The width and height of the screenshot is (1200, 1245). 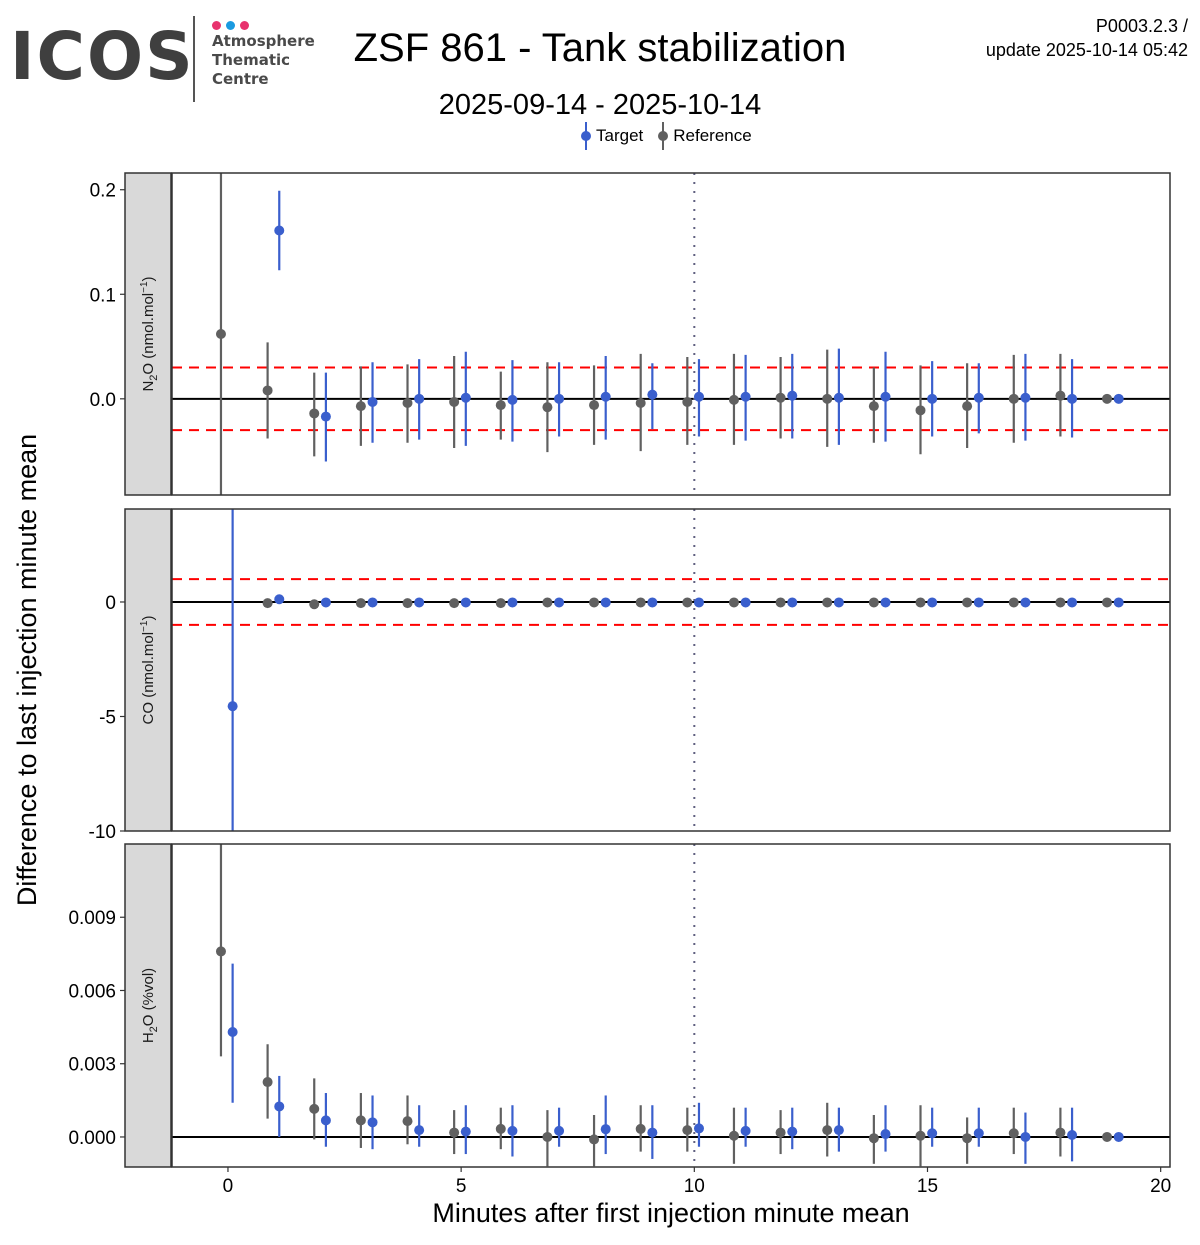 What do you see at coordinates (110, 603) in the screenshot?
I see `y-tick-label: 0` at bounding box center [110, 603].